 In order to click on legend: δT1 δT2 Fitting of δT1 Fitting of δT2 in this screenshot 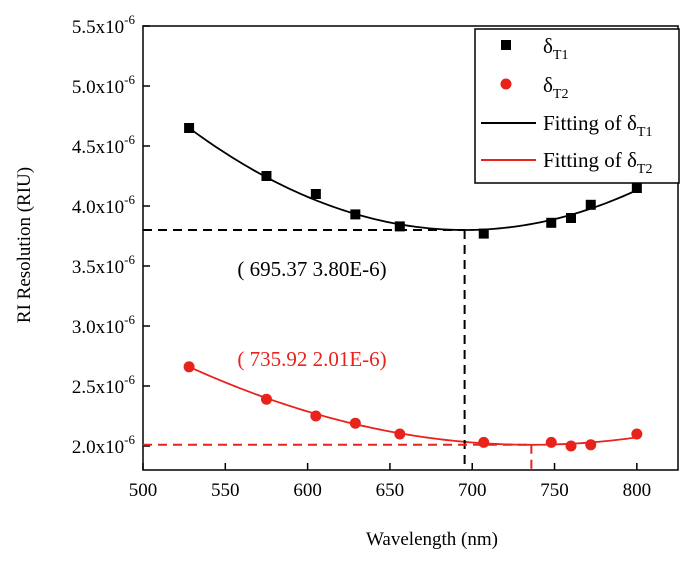, I will do `click(577, 106)`.